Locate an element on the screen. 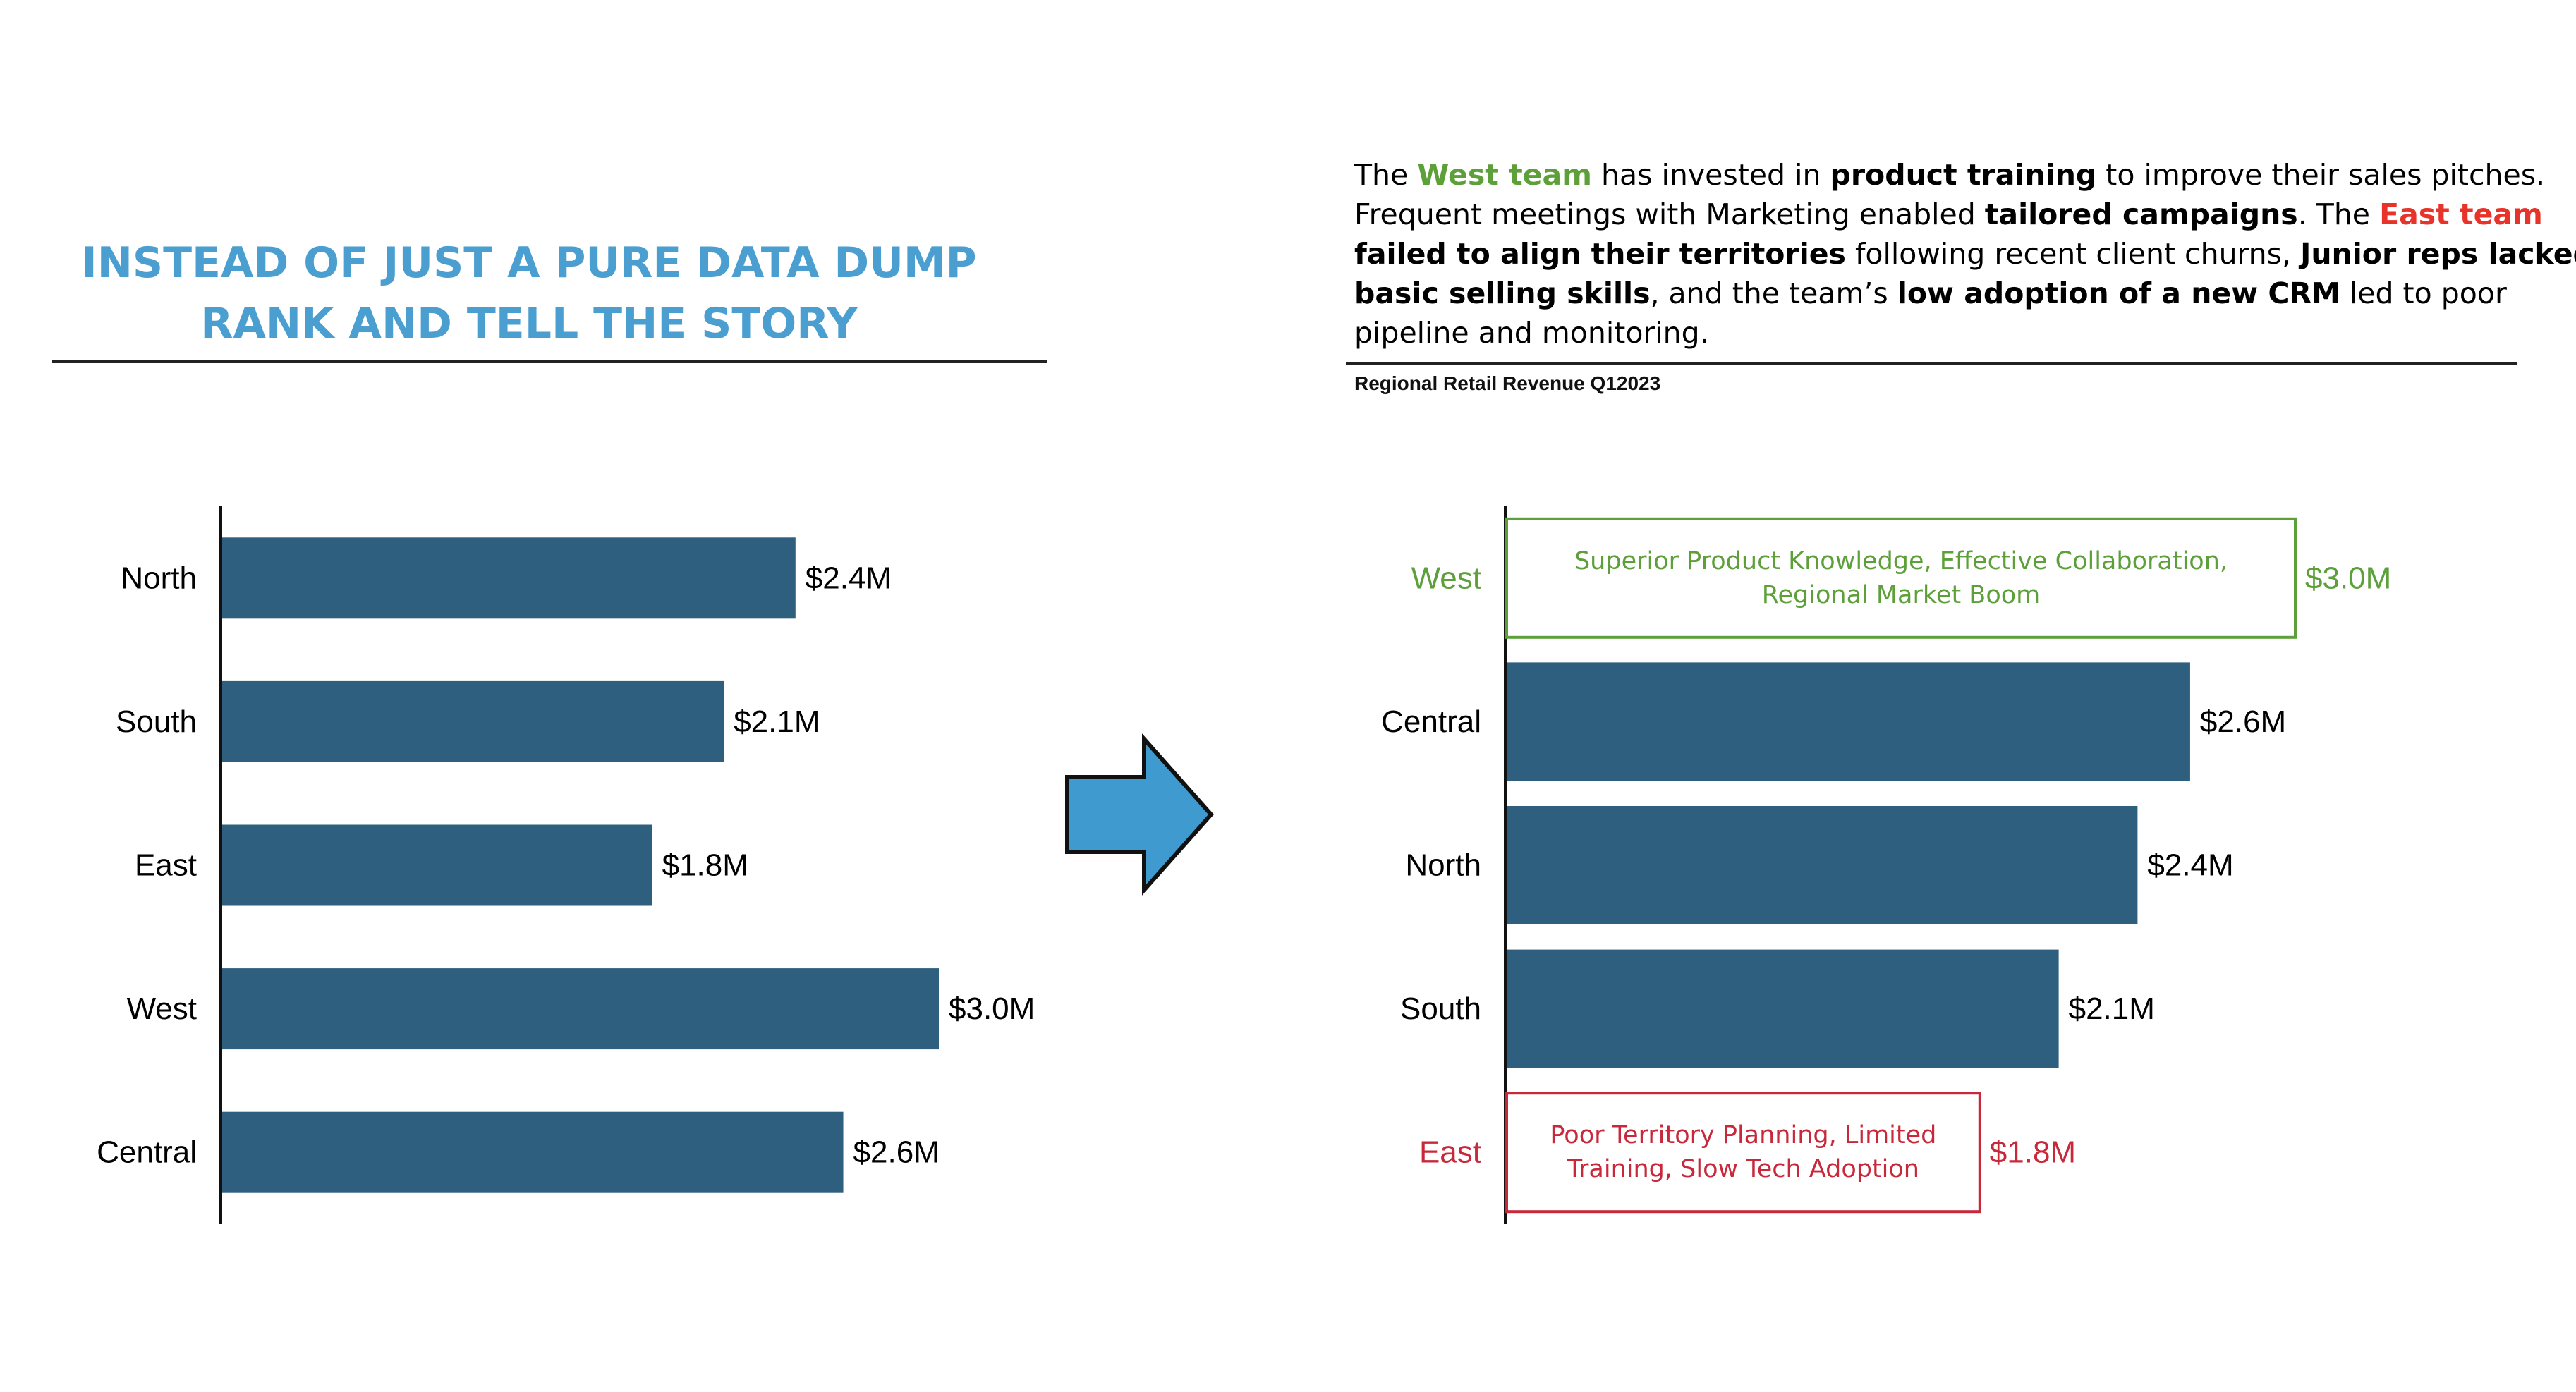 This screenshot has width=2576, height=1392. story-line-5: pipeline and monitoring. is located at coordinates (1939, 333).